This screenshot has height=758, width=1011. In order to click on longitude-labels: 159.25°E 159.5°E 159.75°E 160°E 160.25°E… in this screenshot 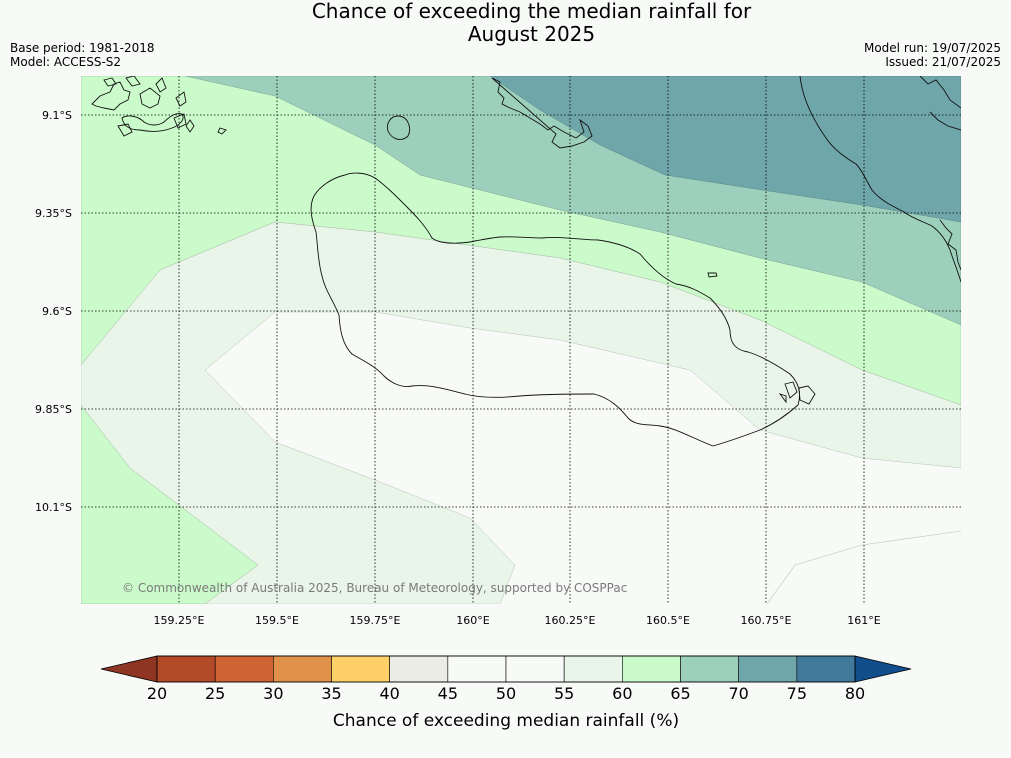, I will do `click(517, 620)`.